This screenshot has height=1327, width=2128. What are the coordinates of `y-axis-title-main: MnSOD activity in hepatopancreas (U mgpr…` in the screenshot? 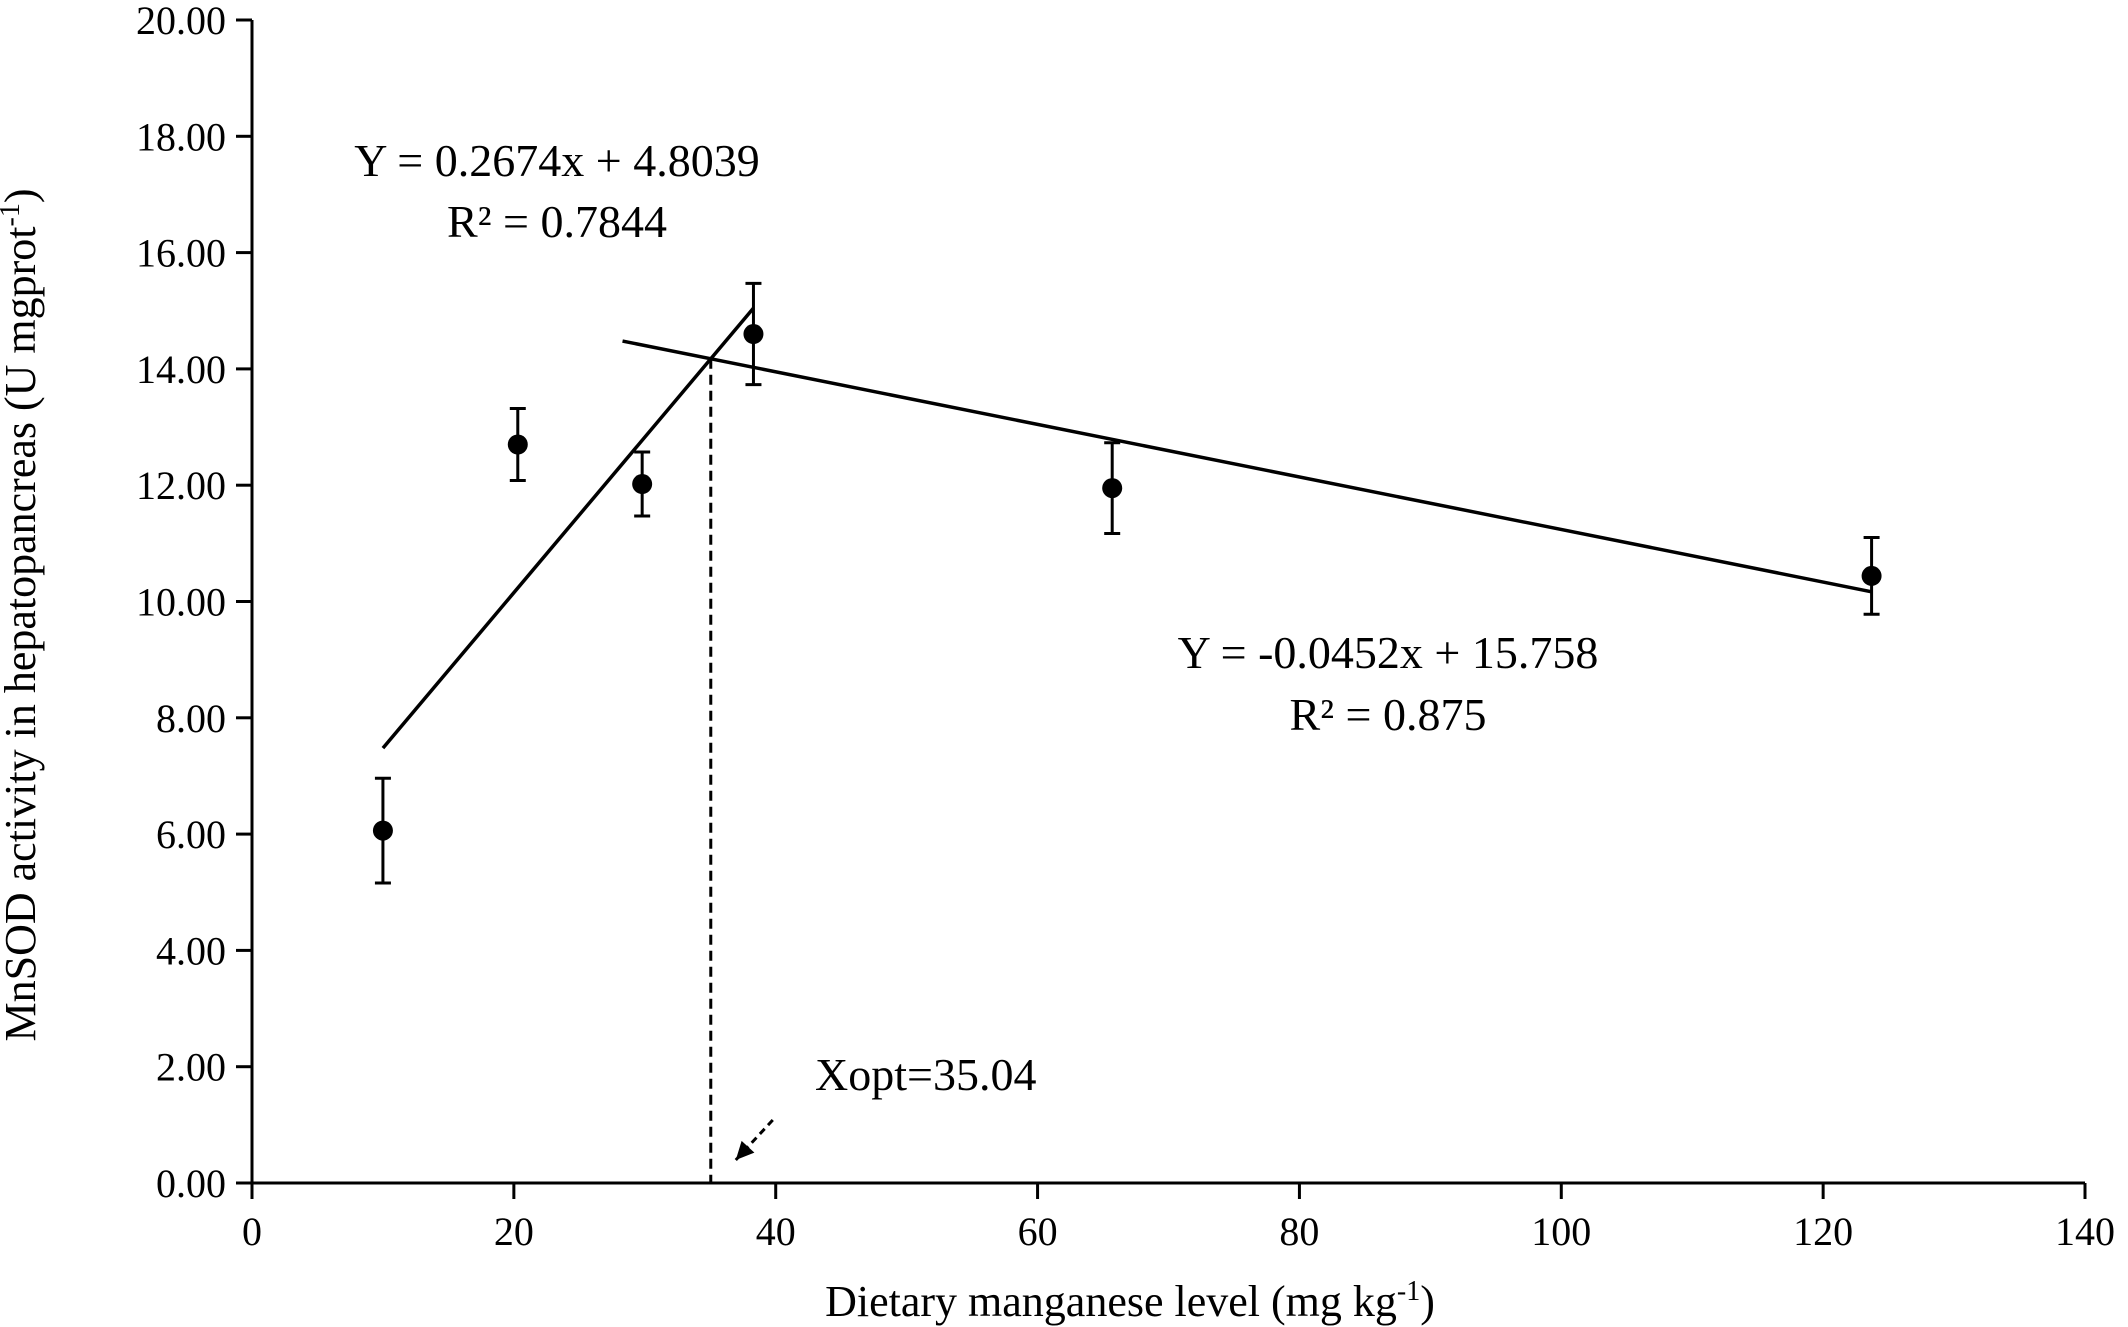 It's located at (22, 633).